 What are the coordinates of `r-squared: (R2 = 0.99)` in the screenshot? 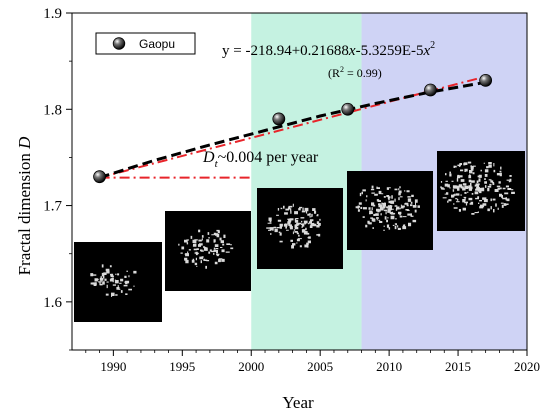 It's located at (355, 72).